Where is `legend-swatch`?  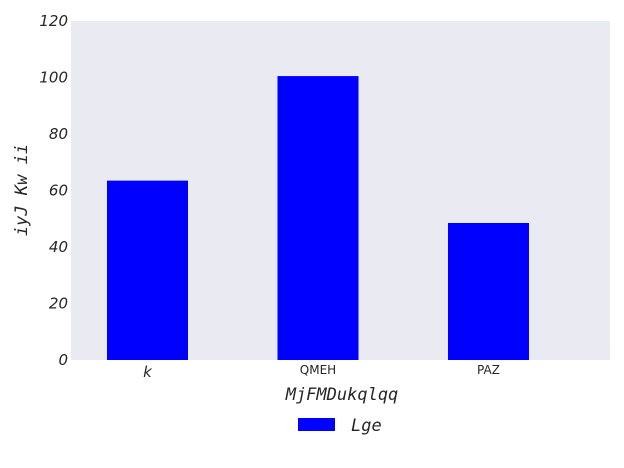
legend-swatch is located at coordinates (316, 424).